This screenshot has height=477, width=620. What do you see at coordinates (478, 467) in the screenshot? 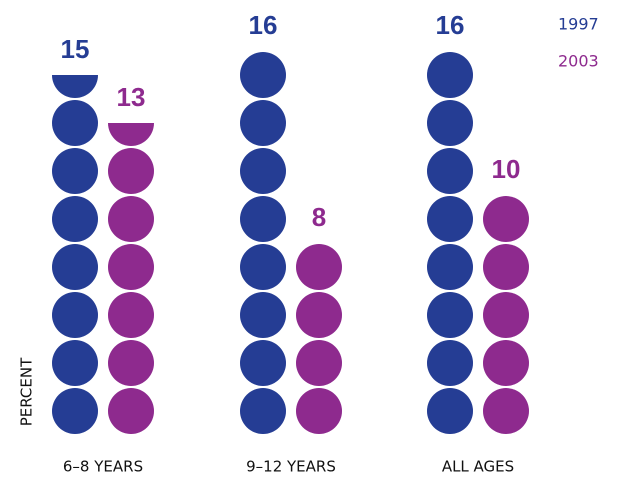
I see `x-tick-label: ALL AGES` at bounding box center [478, 467].